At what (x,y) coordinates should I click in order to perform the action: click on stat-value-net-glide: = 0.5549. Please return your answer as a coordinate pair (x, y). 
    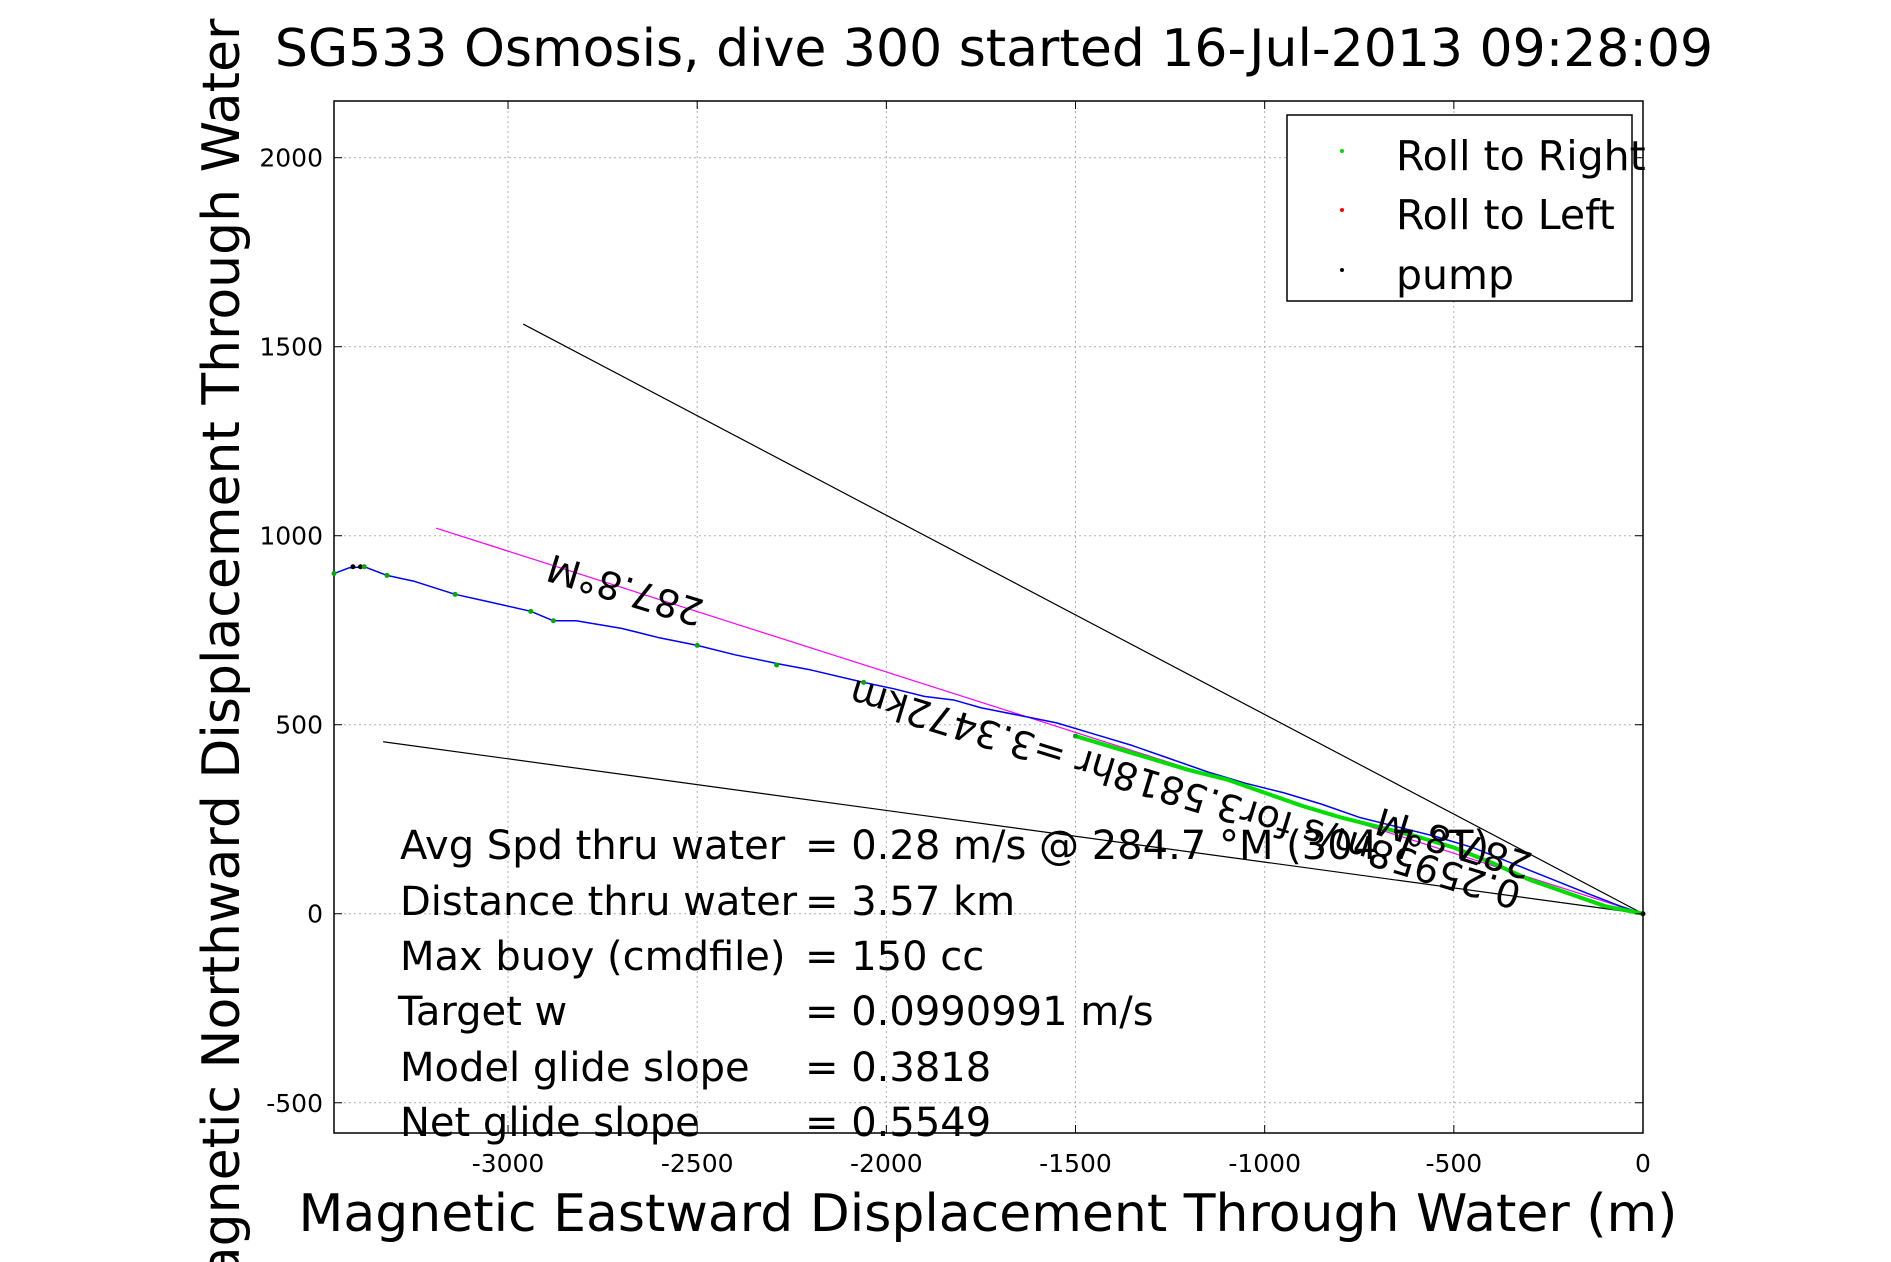
    Looking at the image, I should click on (898, 1123).